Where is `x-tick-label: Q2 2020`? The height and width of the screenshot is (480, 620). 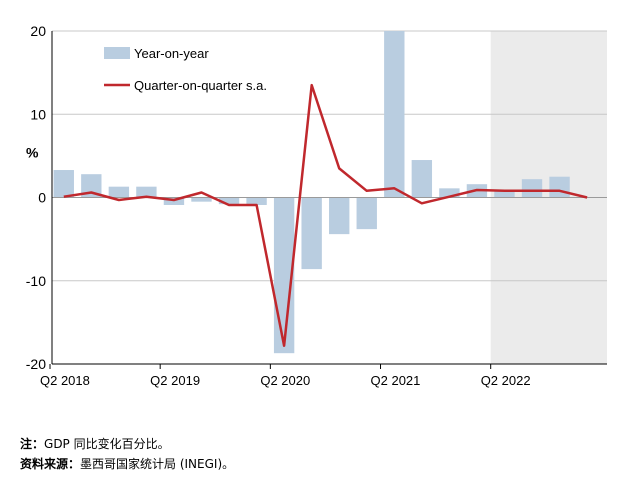
x-tick-label: Q2 2020 is located at coordinates (285, 380).